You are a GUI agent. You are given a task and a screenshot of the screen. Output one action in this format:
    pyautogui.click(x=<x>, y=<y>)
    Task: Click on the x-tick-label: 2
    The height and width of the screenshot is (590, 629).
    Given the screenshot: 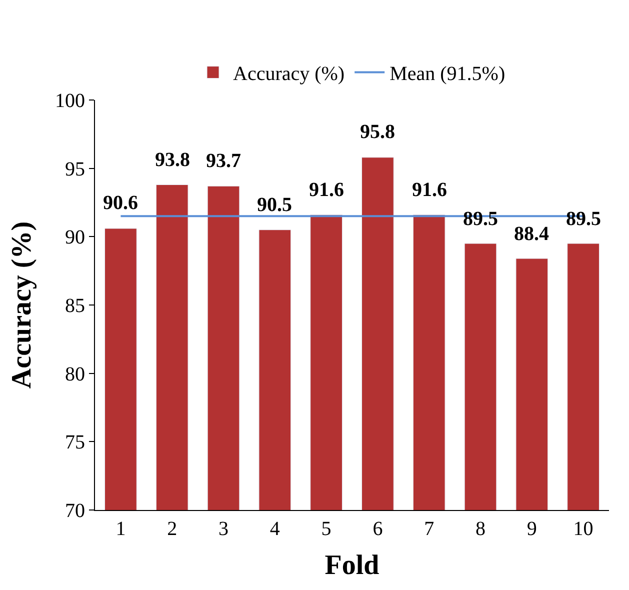 What is the action you would take?
    pyautogui.click(x=172, y=529)
    